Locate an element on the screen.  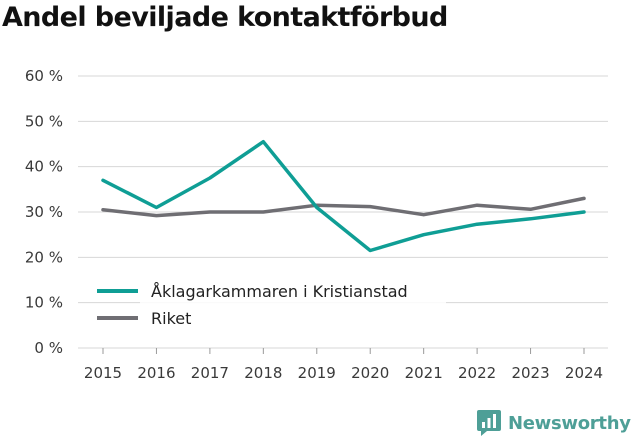
brand-logo: Newsworthy is located at coordinates (553, 423).